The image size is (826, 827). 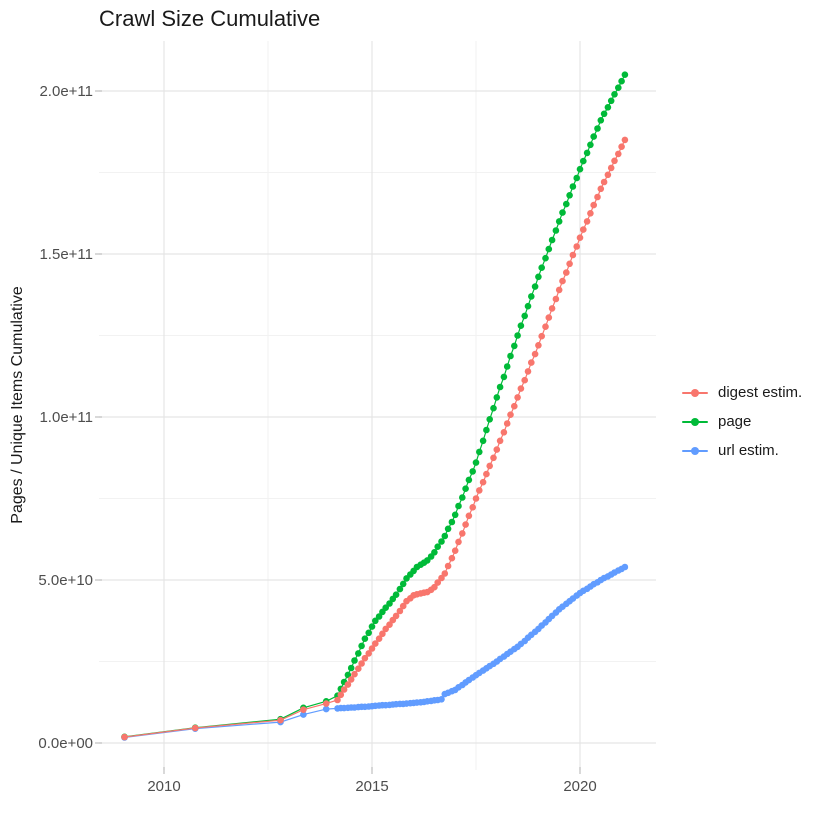 I want to click on legend-marker-digest-estim-icon, so click(x=695, y=393).